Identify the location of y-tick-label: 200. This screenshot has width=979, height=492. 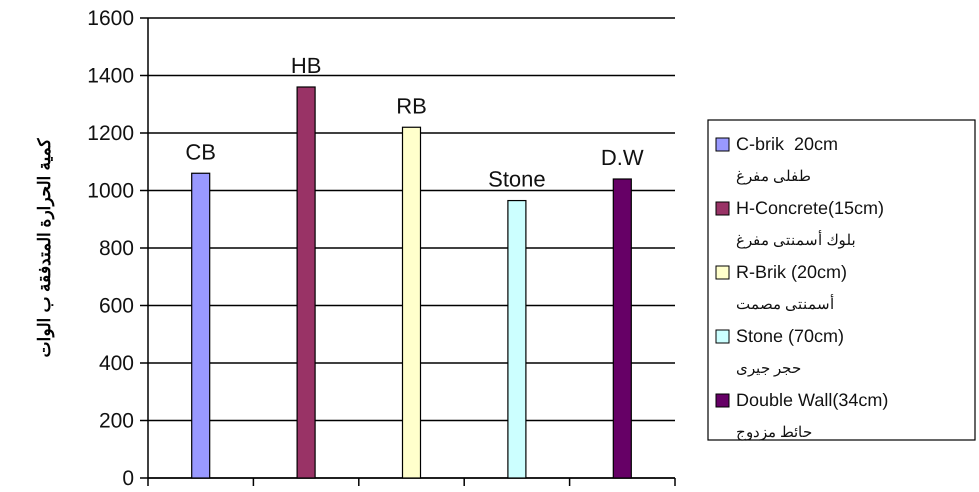
(116, 421).